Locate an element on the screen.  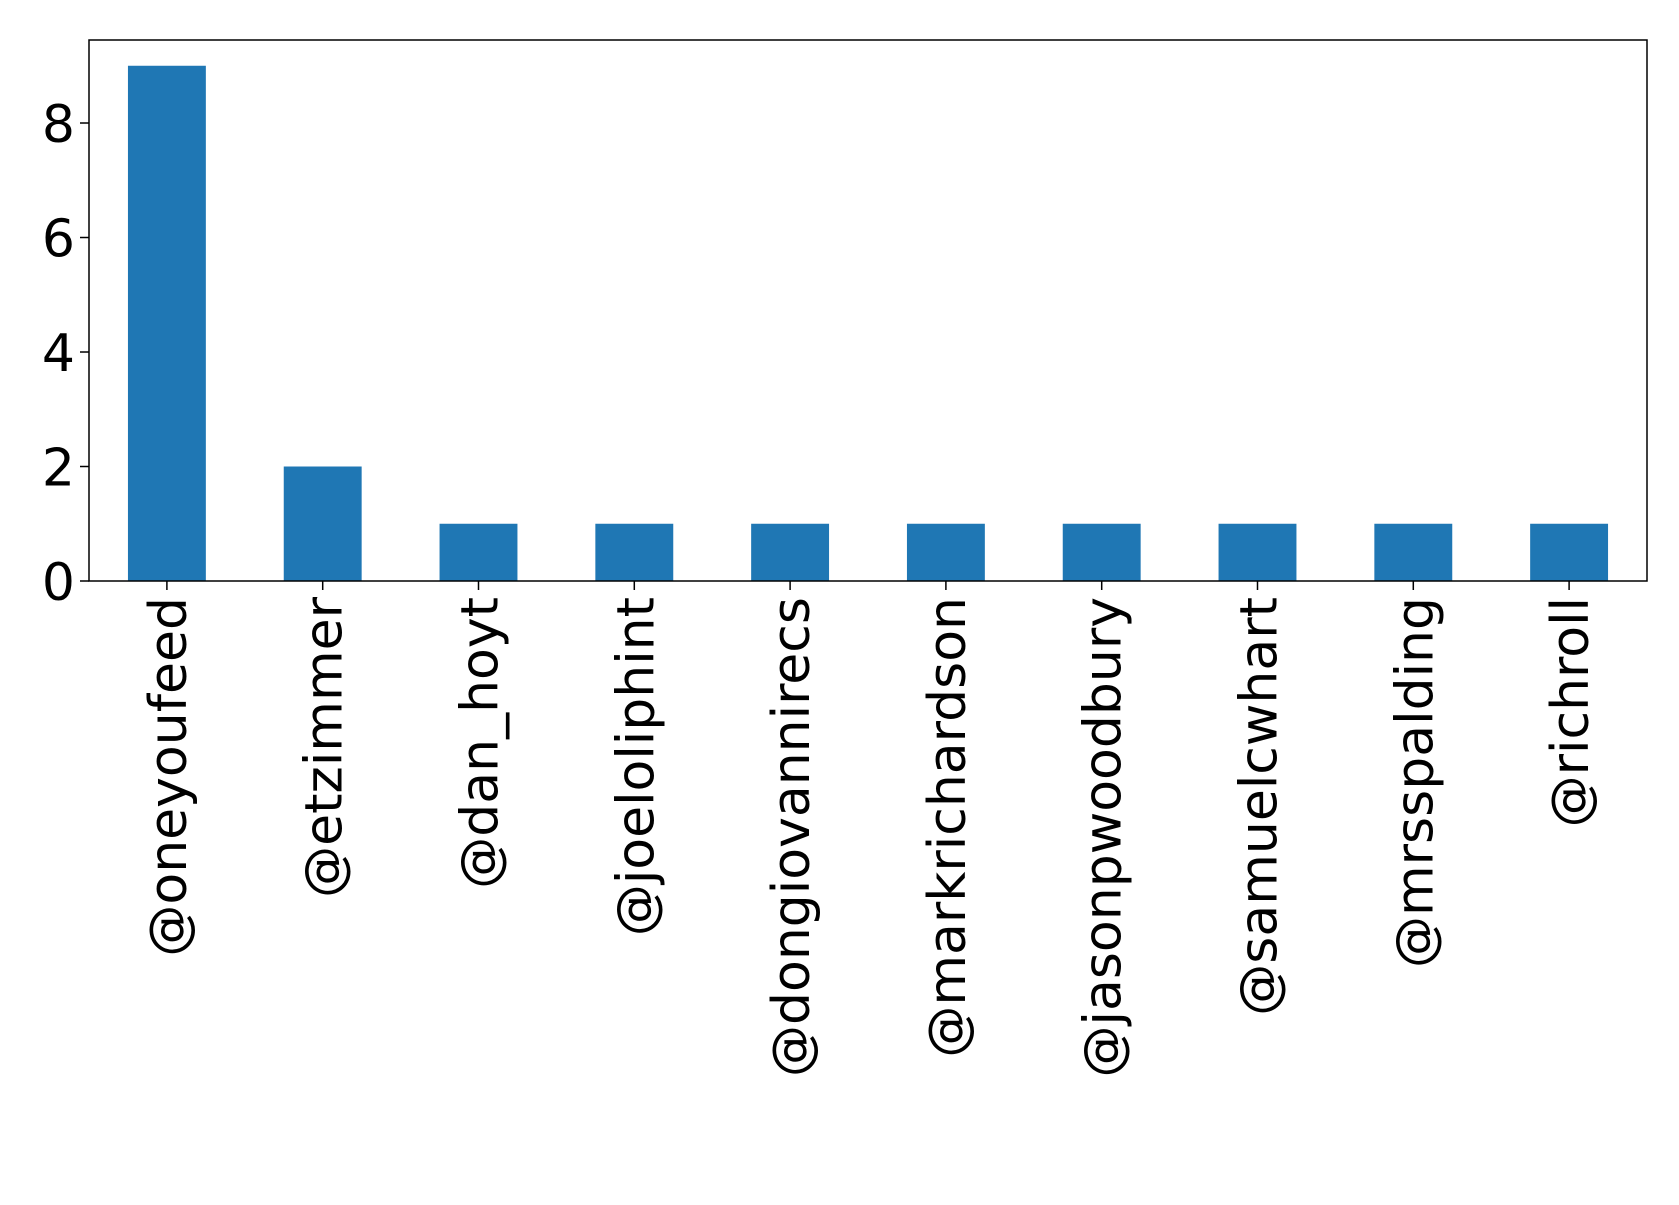
y-tick-label: 2 is located at coordinates (58, 469).